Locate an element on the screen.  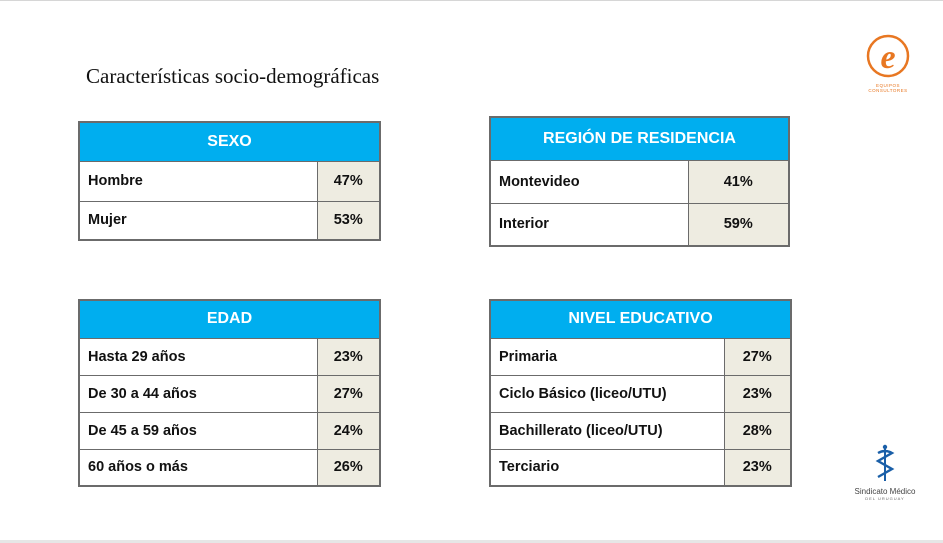
sindicato-medico-logo-subtext: DEL URUGUAY is located at coordinates (885, 498).